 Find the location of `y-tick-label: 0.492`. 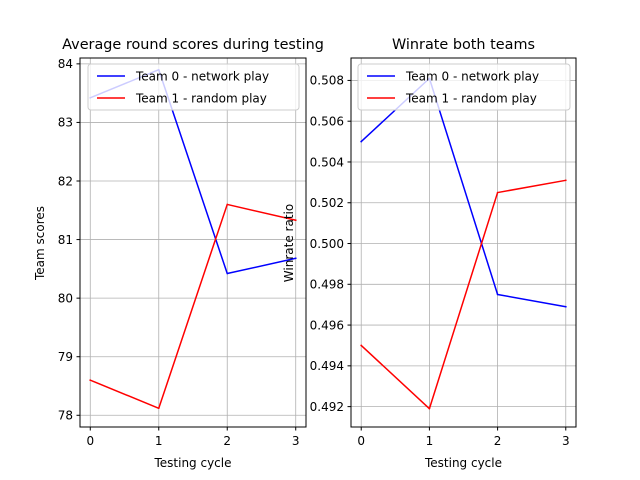

y-tick-label: 0.492 is located at coordinates (327, 407).